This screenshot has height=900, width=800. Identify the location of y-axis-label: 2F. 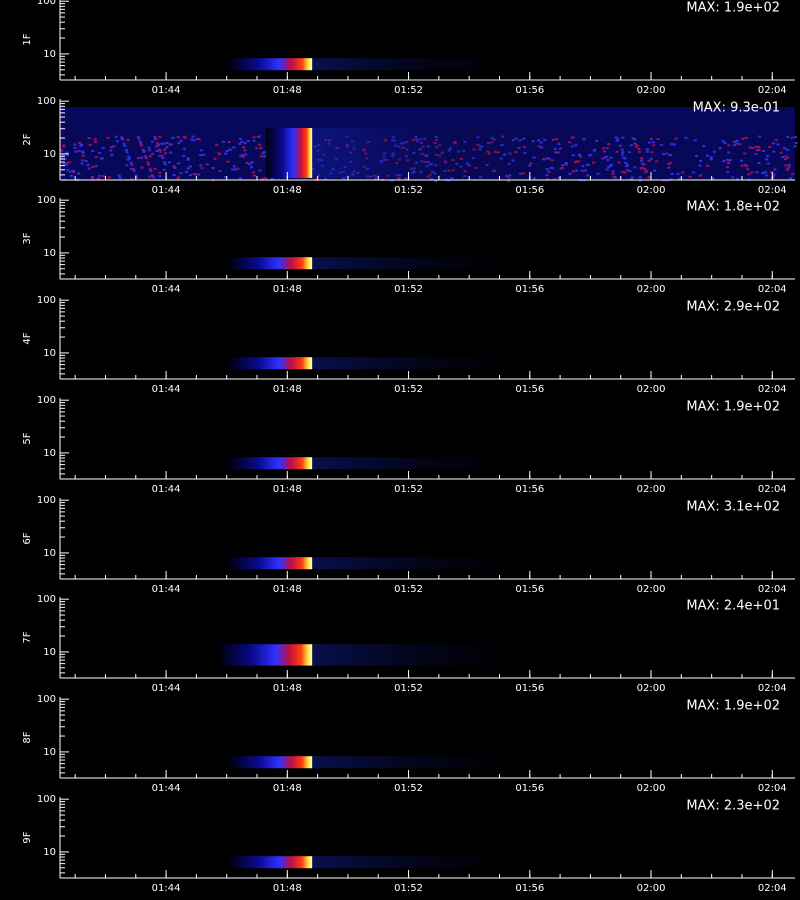
(27, 139).